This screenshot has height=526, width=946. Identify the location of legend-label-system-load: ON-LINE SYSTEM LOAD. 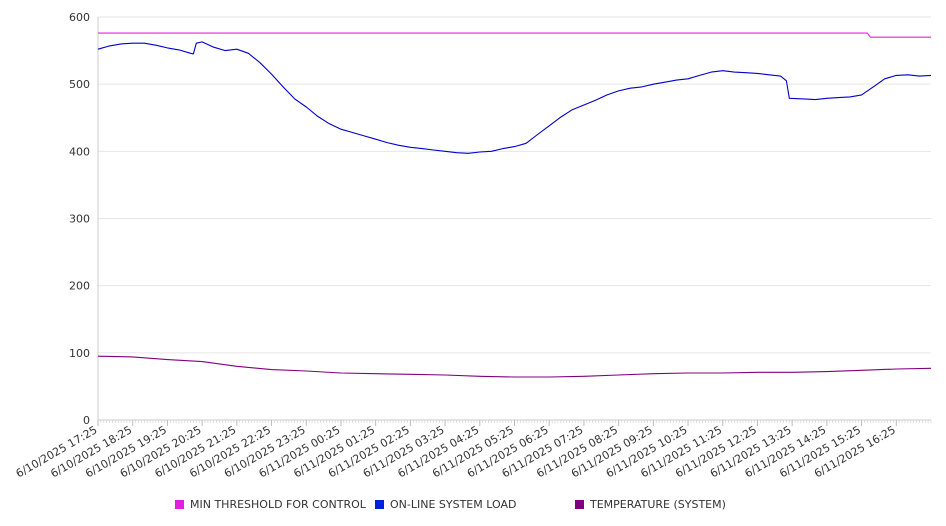
(453, 504).